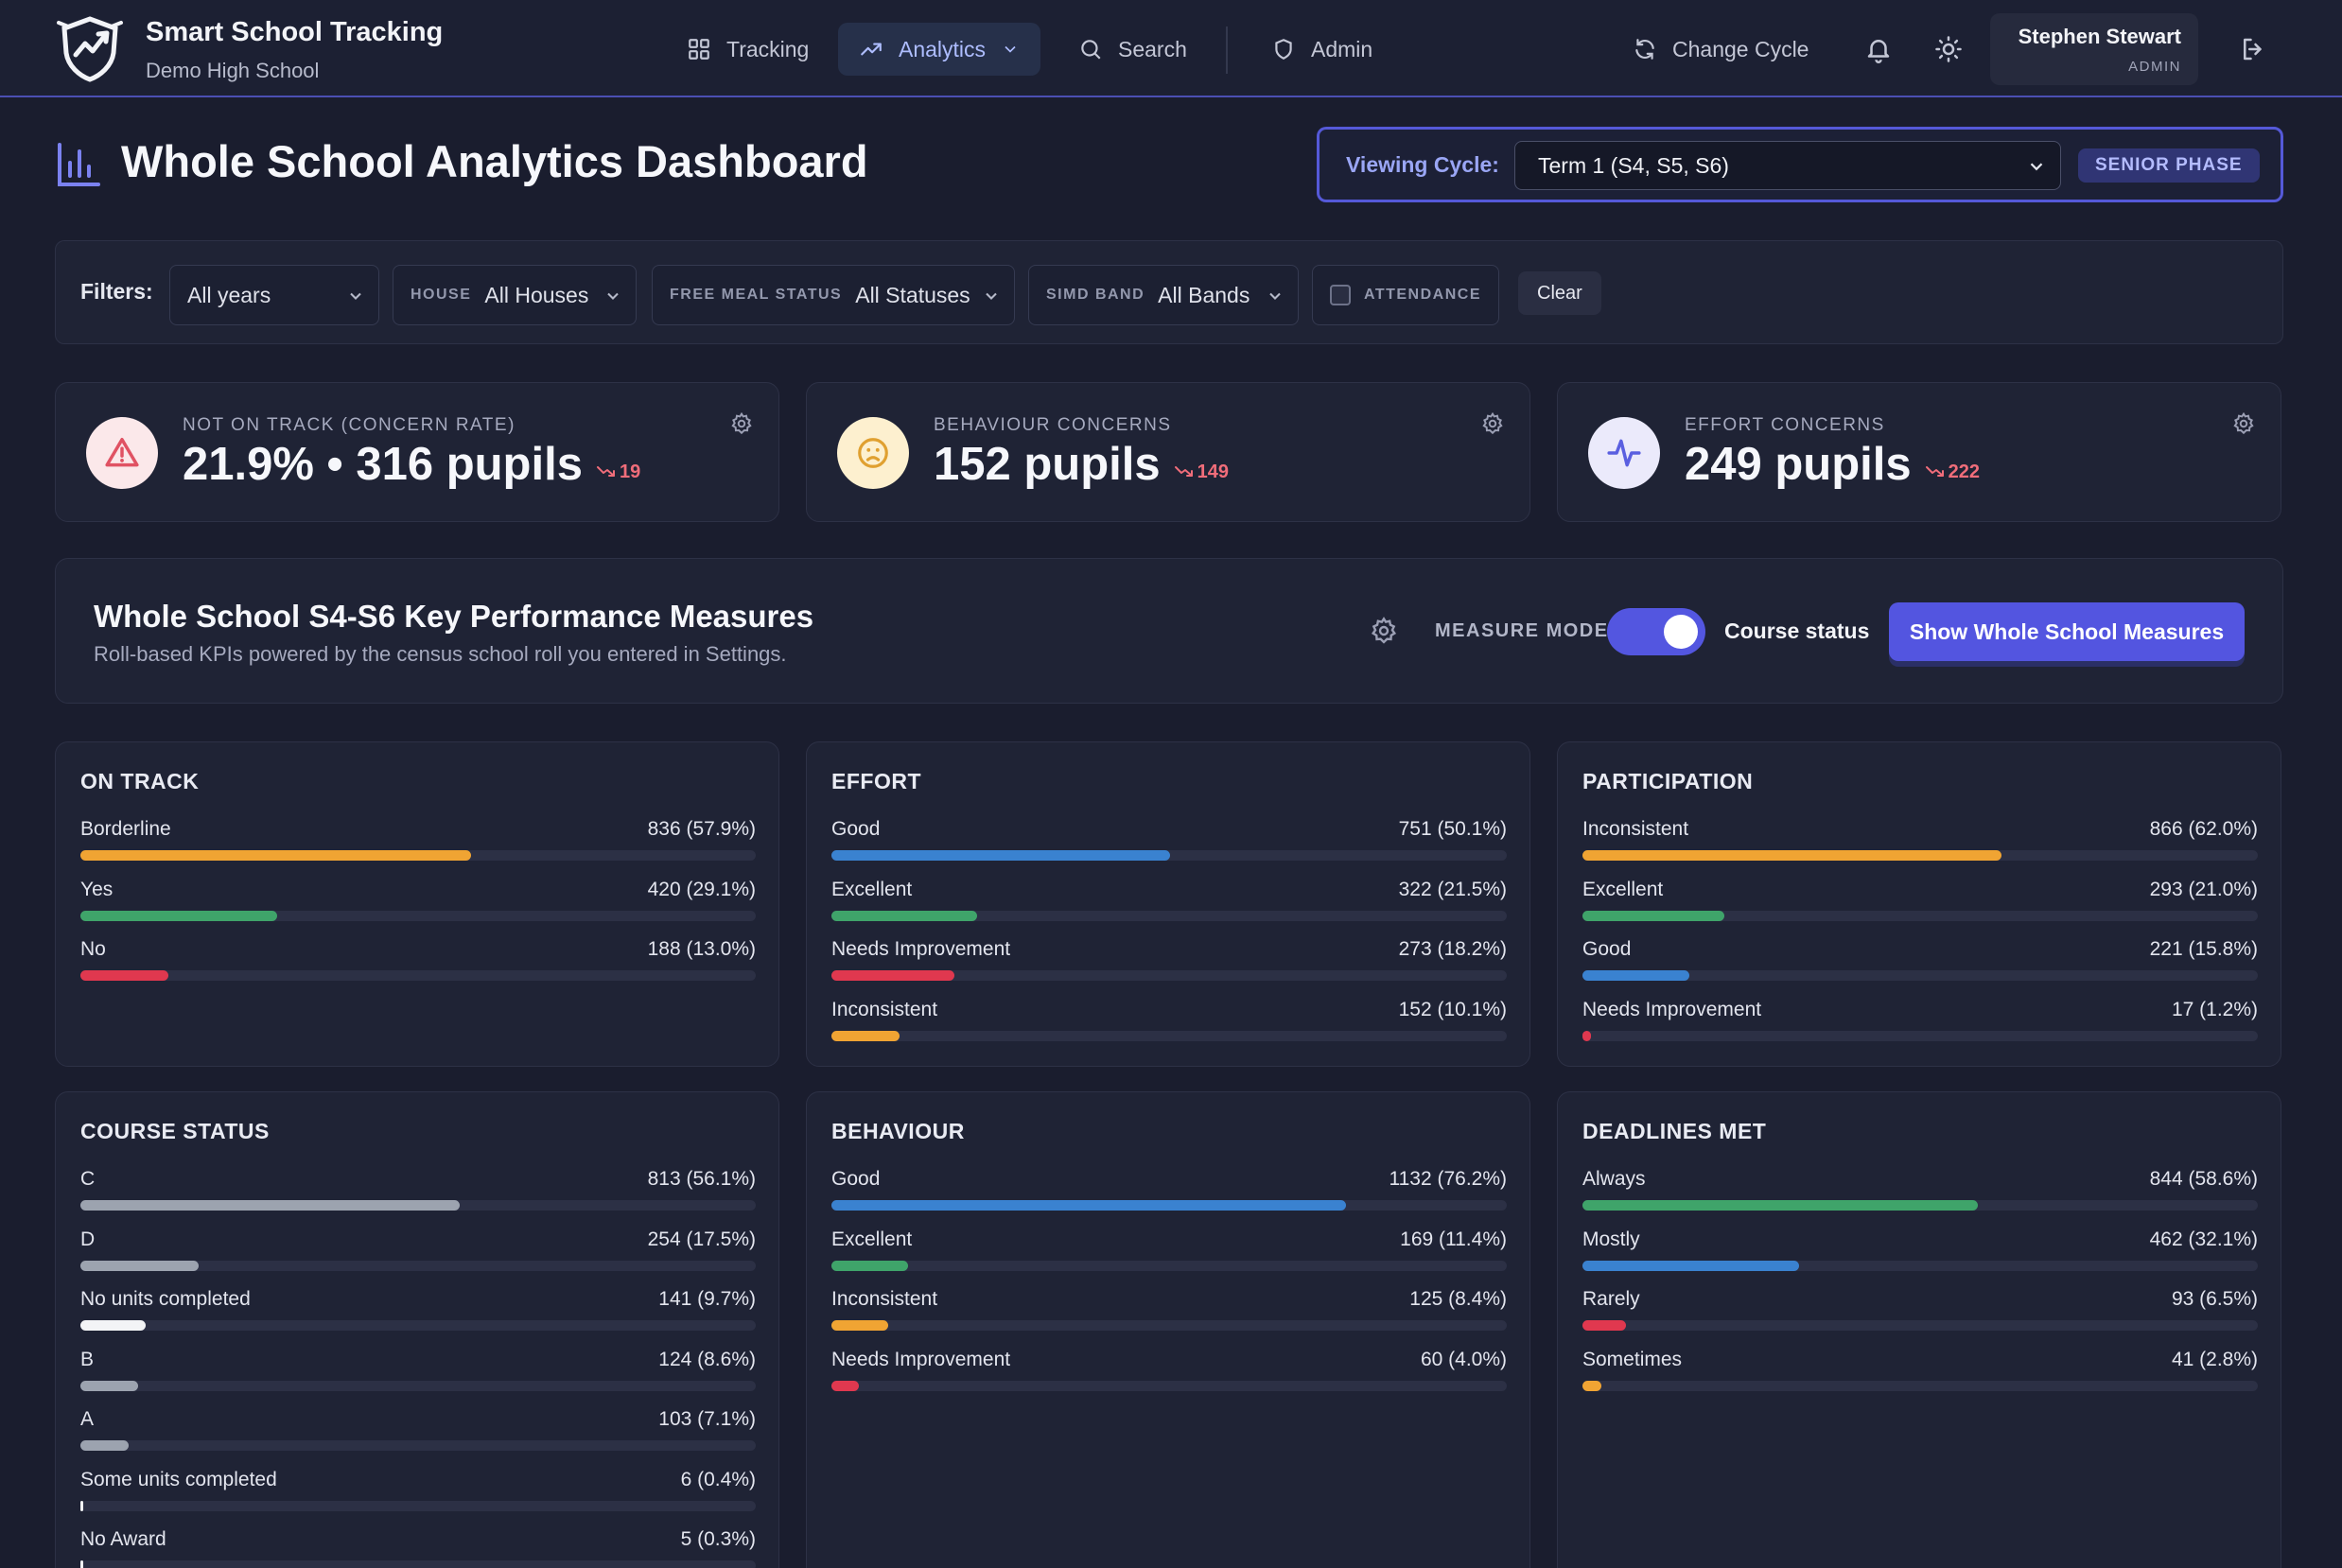 This screenshot has height=1568, width=2342. Describe the element at coordinates (418, 846) in the screenshot. I see `metric-row: Borderline 836 (57.9%)` at that location.